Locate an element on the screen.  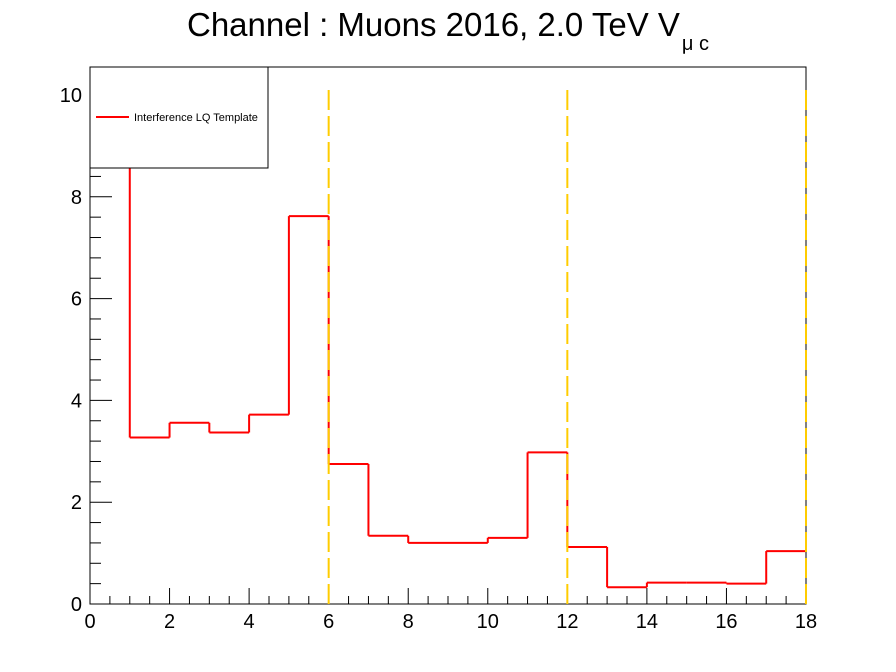
x-tick-label: 14 is located at coordinates (647, 622).